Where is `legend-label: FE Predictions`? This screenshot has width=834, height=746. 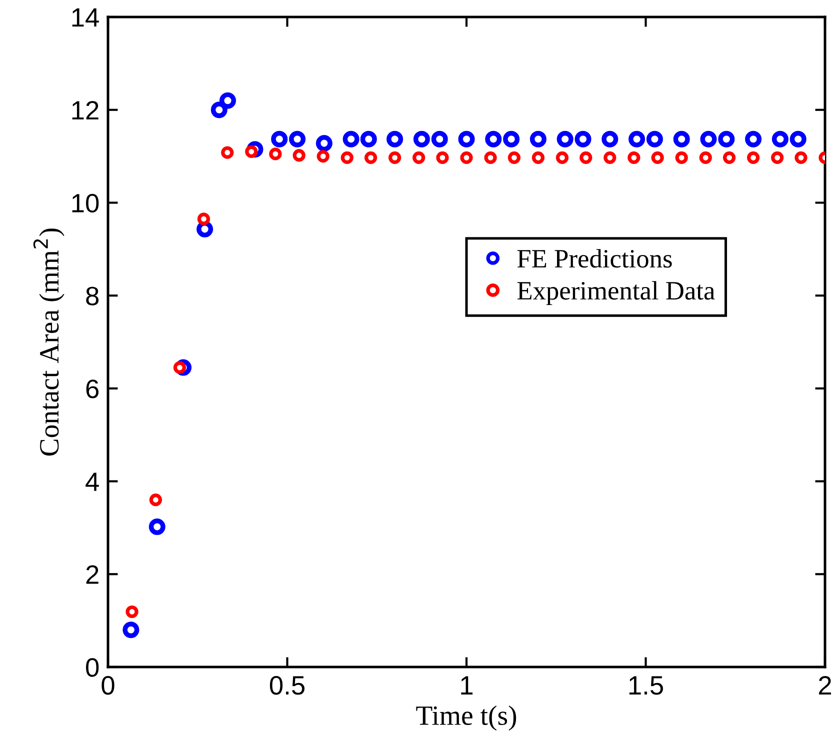
legend-label: FE Predictions is located at coordinates (594, 258).